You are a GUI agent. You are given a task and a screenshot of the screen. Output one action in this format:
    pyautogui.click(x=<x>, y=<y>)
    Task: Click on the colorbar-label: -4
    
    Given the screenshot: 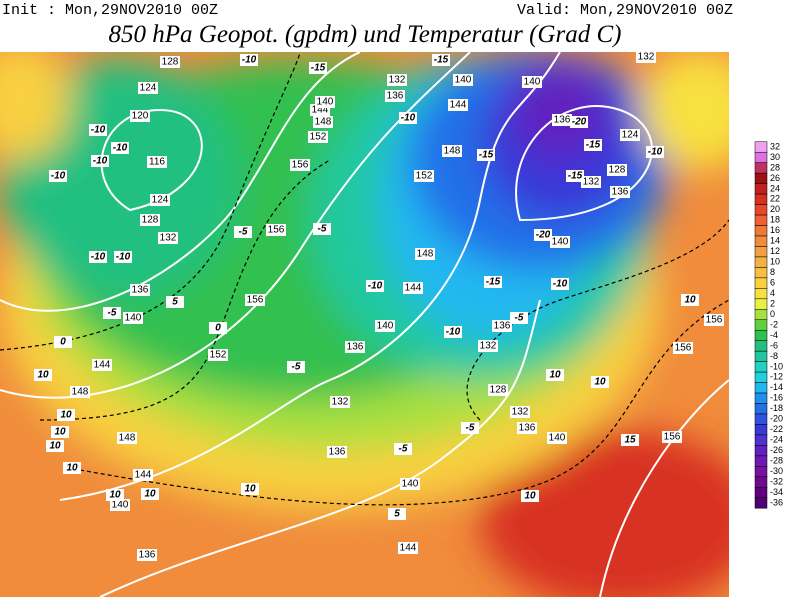 What is the action you would take?
    pyautogui.click(x=774, y=335)
    